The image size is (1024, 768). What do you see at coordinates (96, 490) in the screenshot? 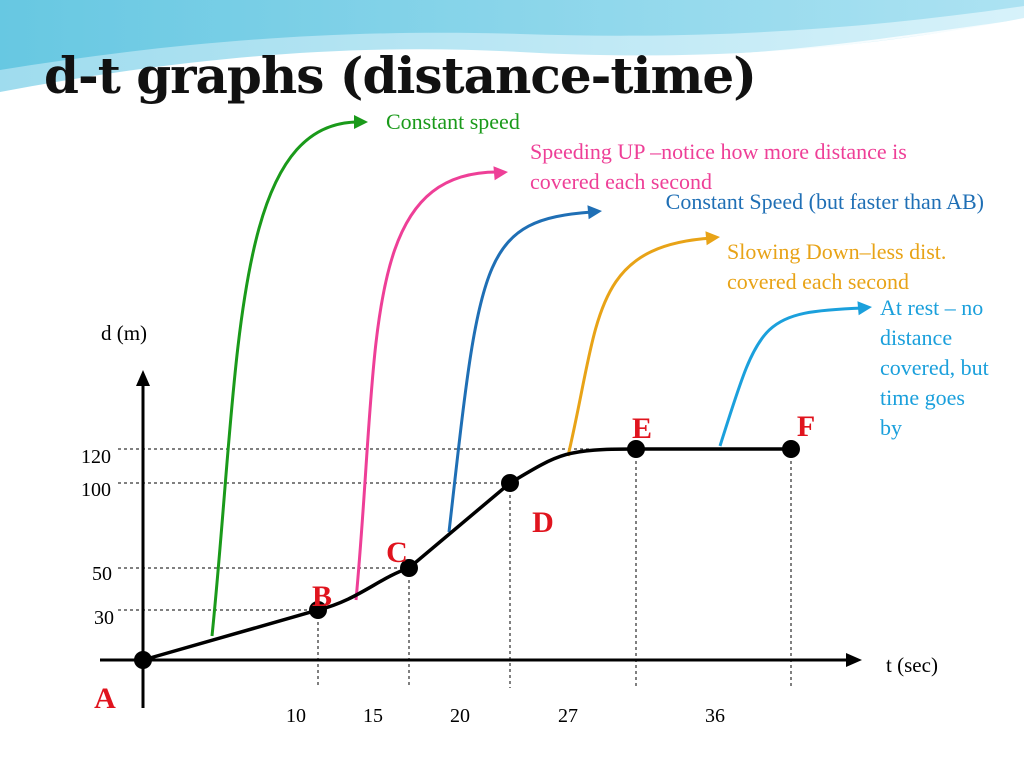
I see `y-tick-label: 100` at bounding box center [96, 490].